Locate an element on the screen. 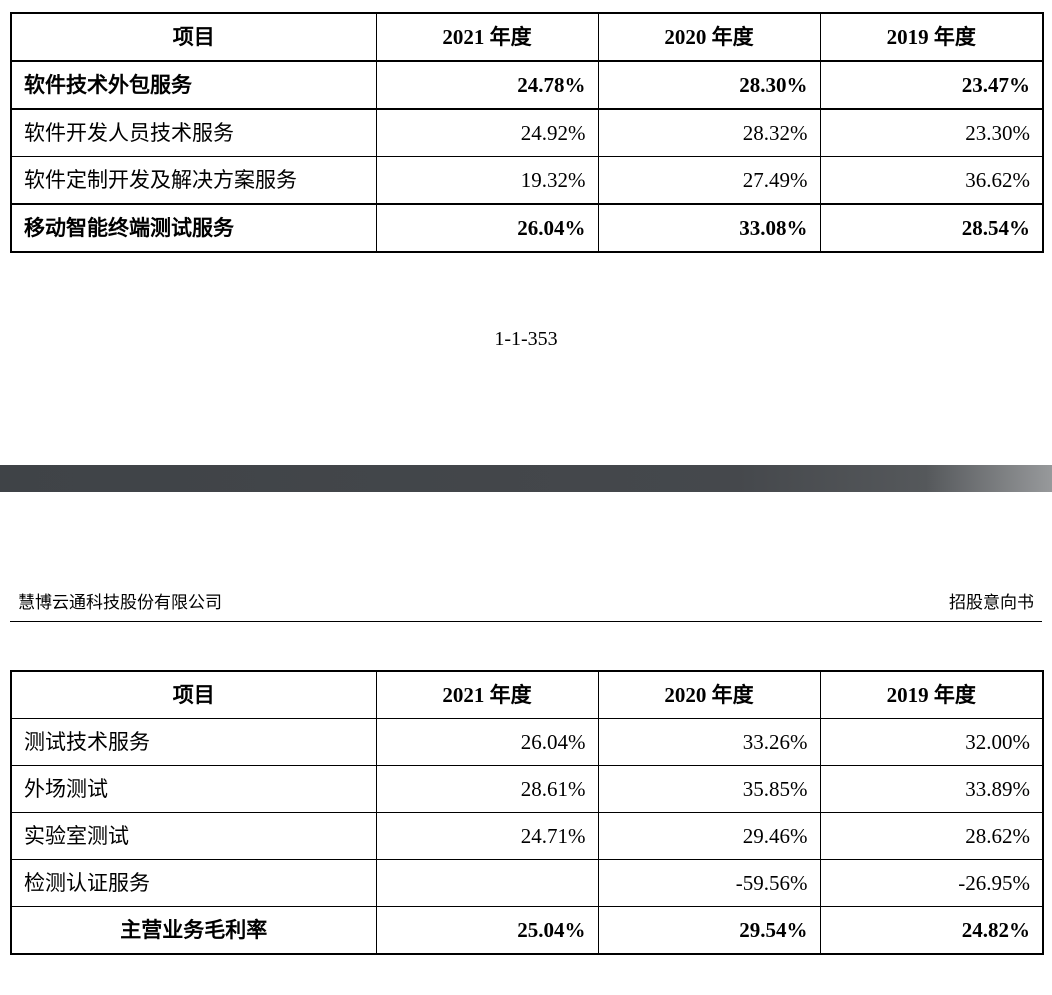 Image resolution: width=1052 pixels, height=995 pixels. table-row: 外场测试 28.61% 35.85% 33.89% is located at coordinates (527, 789).